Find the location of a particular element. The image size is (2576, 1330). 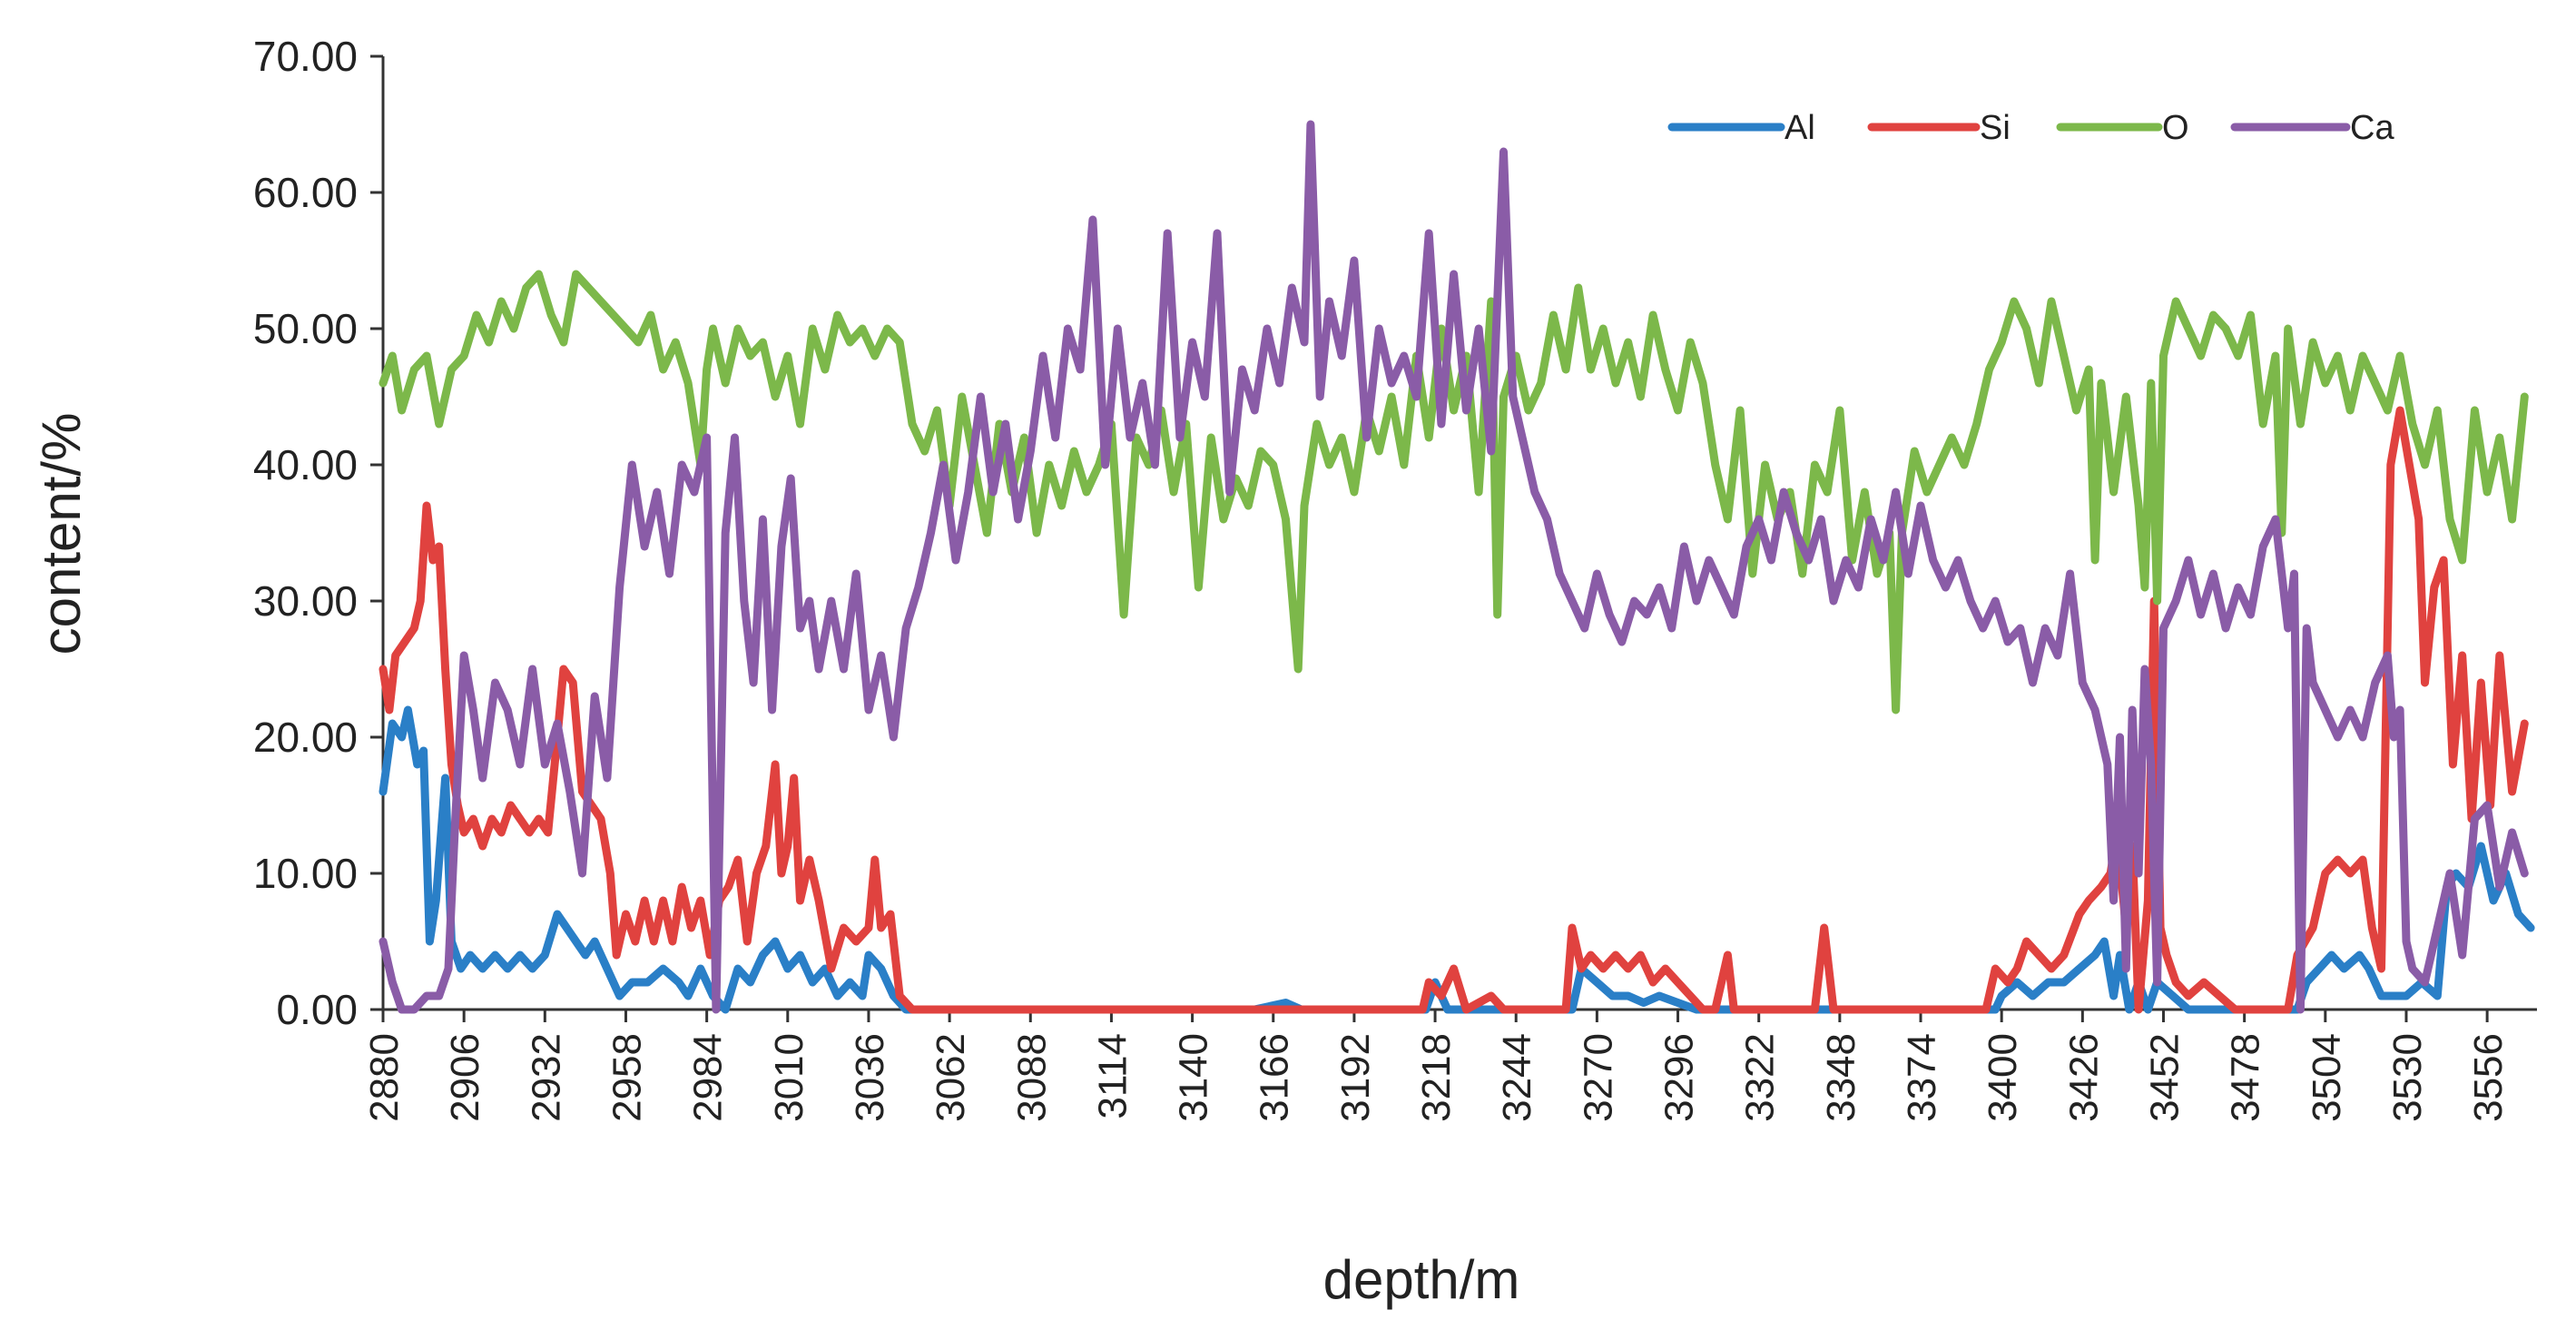

x-tick-label: 3426 is located at coordinates (2083, 1077).